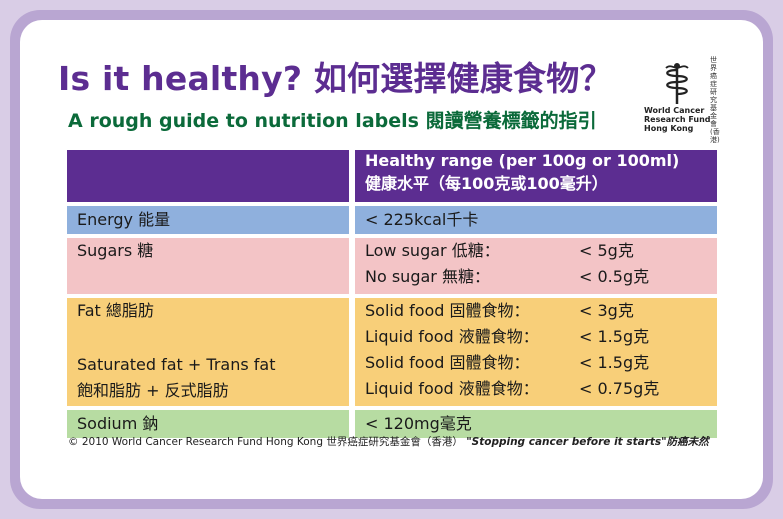  Describe the element at coordinates (522, 160) in the screenshot. I see `header-line-1: Healthy range (per 100g or 100ml)` at that location.